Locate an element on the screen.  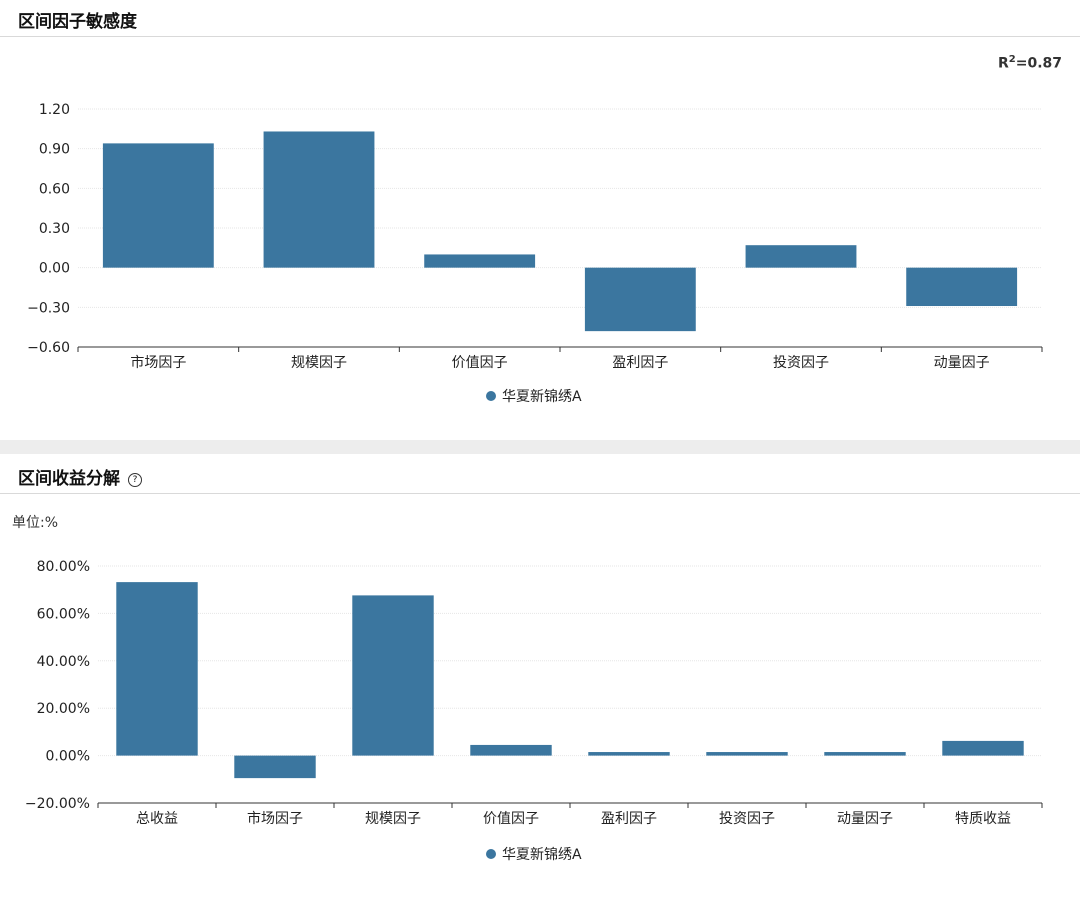
unit-label: 单位:% is located at coordinates (35, 523).